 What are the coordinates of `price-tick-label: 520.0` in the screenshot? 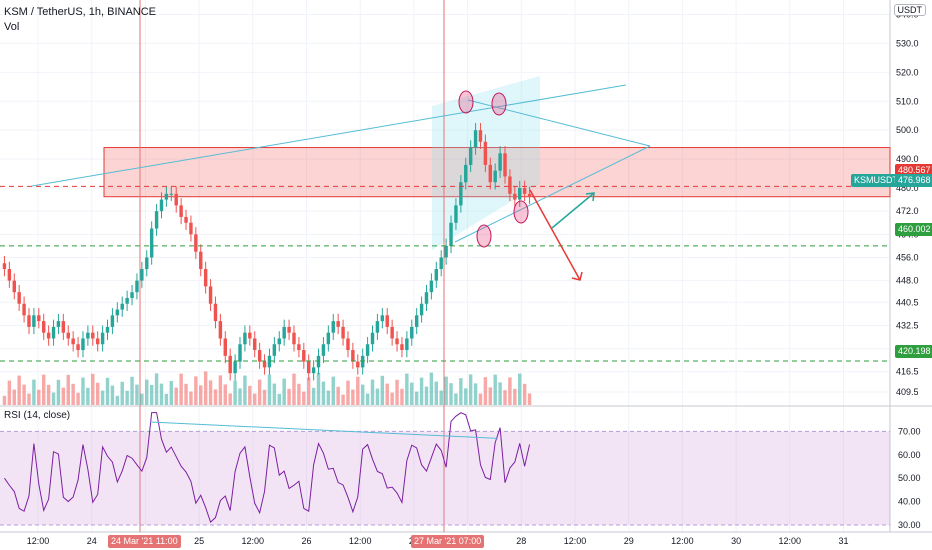 It's located at (907, 72).